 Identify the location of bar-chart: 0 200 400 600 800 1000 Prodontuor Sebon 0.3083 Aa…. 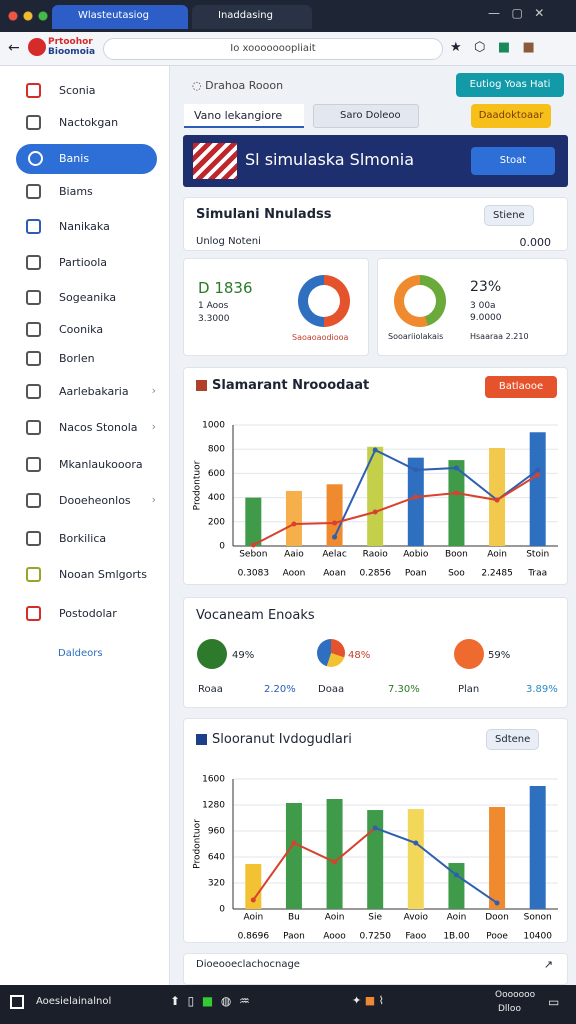
(375, 500).